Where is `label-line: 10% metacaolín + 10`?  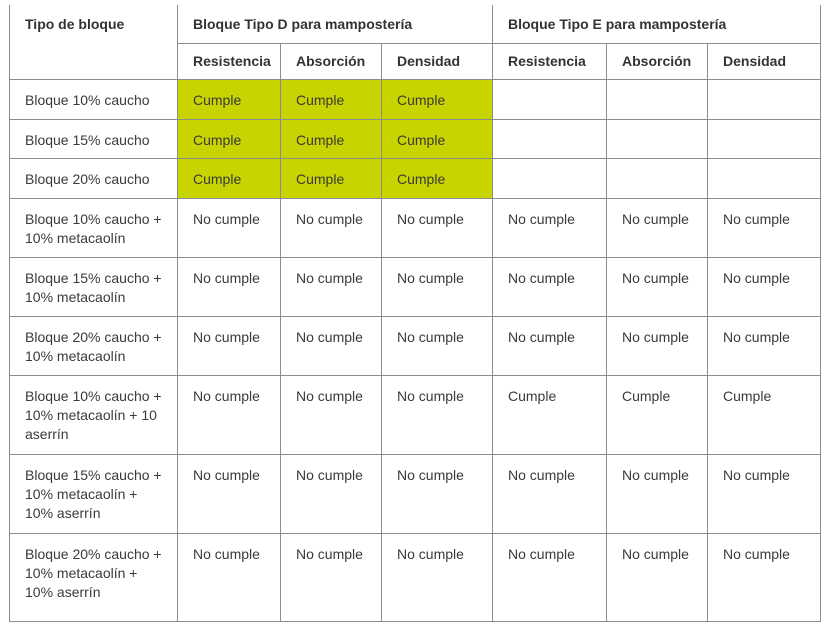 label-line: 10% metacaolín + 10 is located at coordinates (91, 415).